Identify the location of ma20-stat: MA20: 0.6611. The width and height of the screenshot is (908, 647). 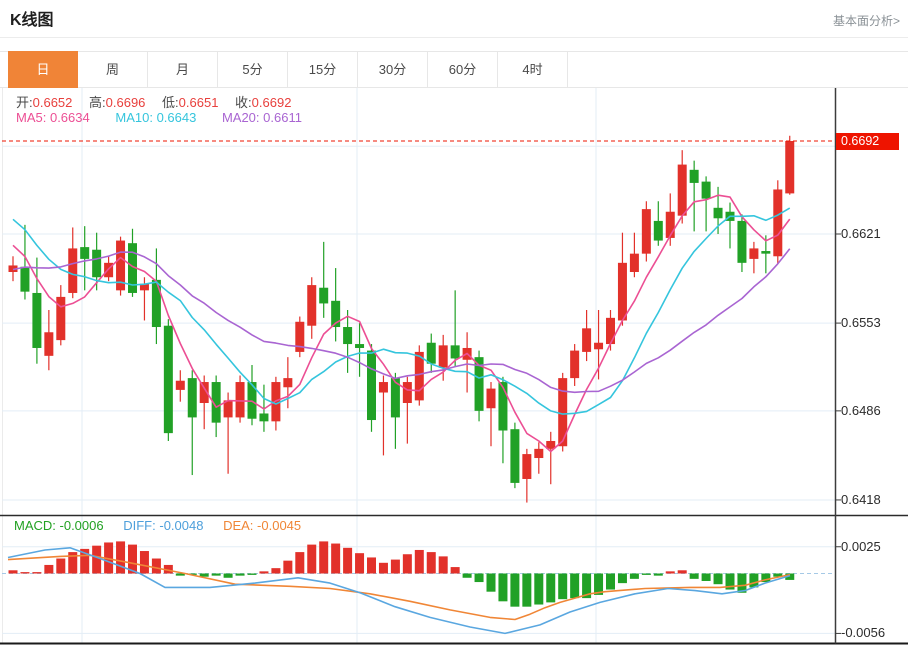
(262, 117).